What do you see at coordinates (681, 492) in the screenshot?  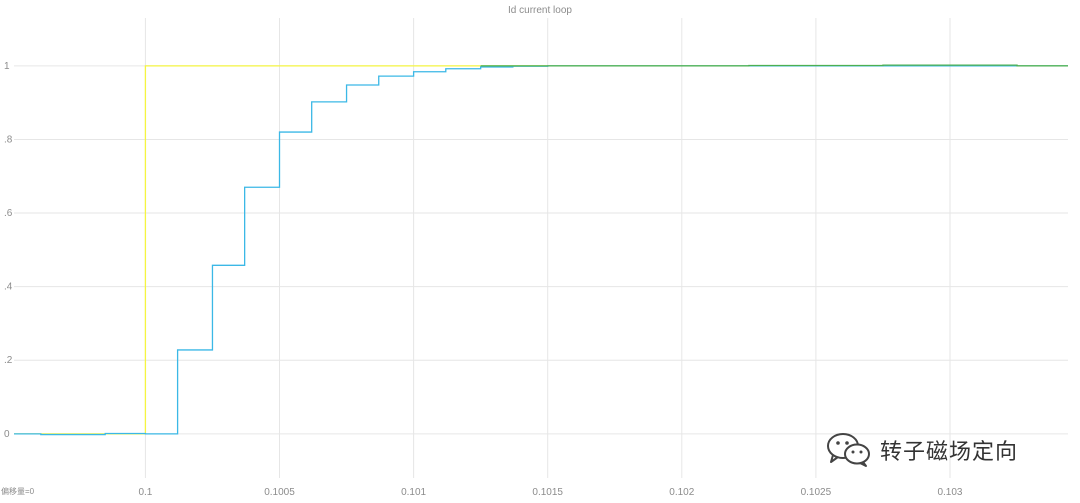 I see `x-tick-label-4: 0.102` at bounding box center [681, 492].